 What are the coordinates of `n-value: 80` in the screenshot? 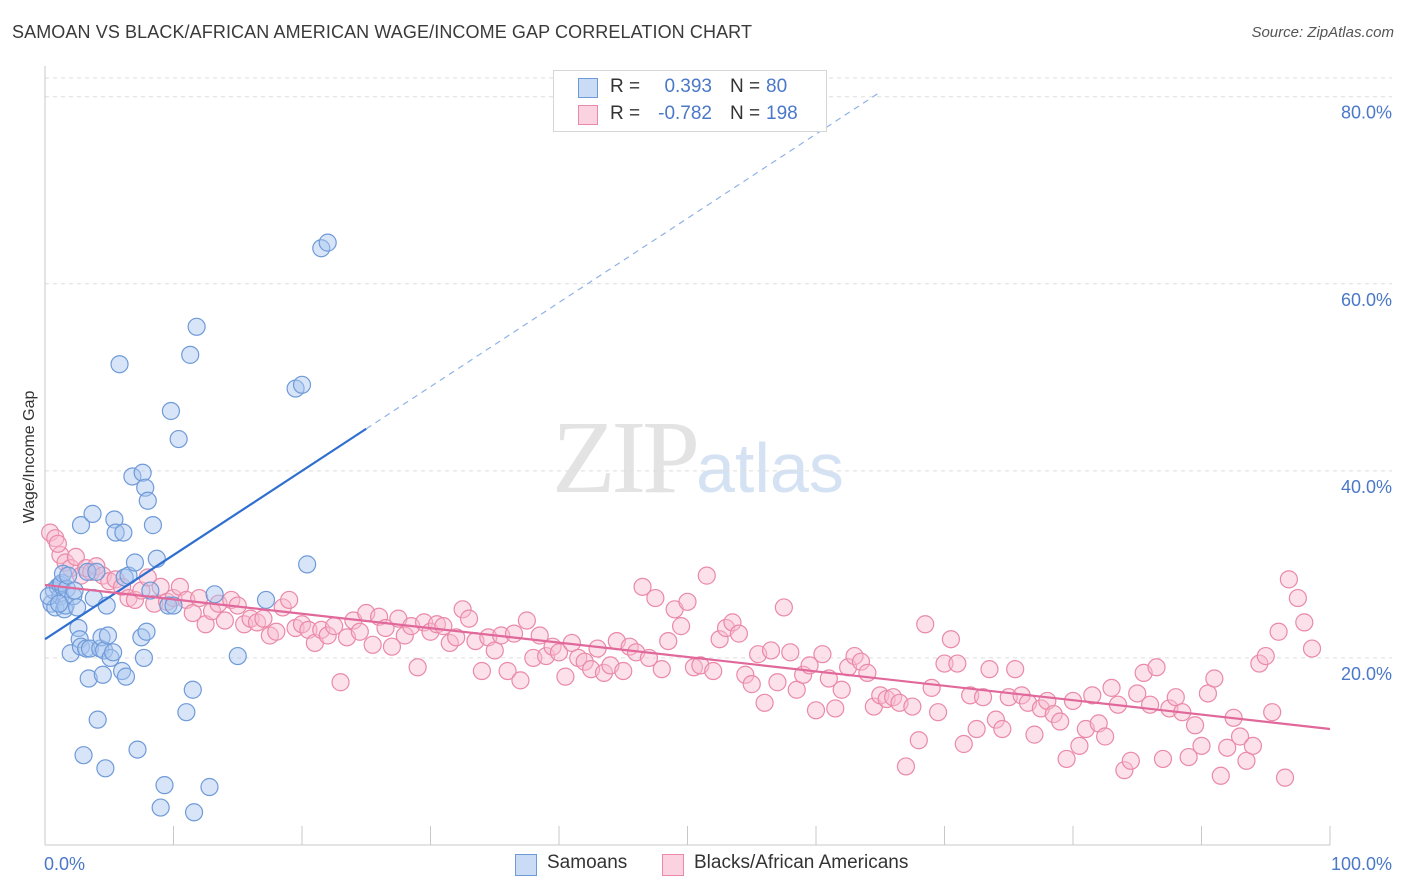 It's located at (777, 86).